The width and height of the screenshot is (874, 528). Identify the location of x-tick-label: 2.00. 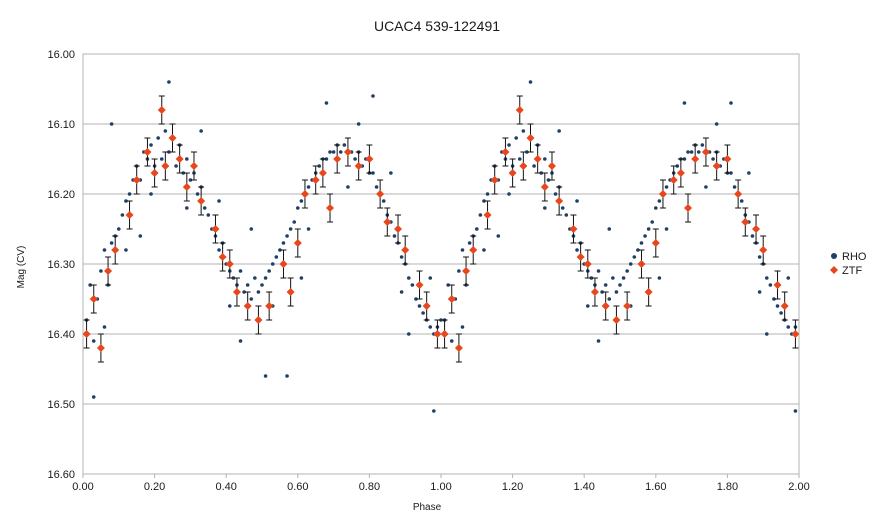
(798, 487).